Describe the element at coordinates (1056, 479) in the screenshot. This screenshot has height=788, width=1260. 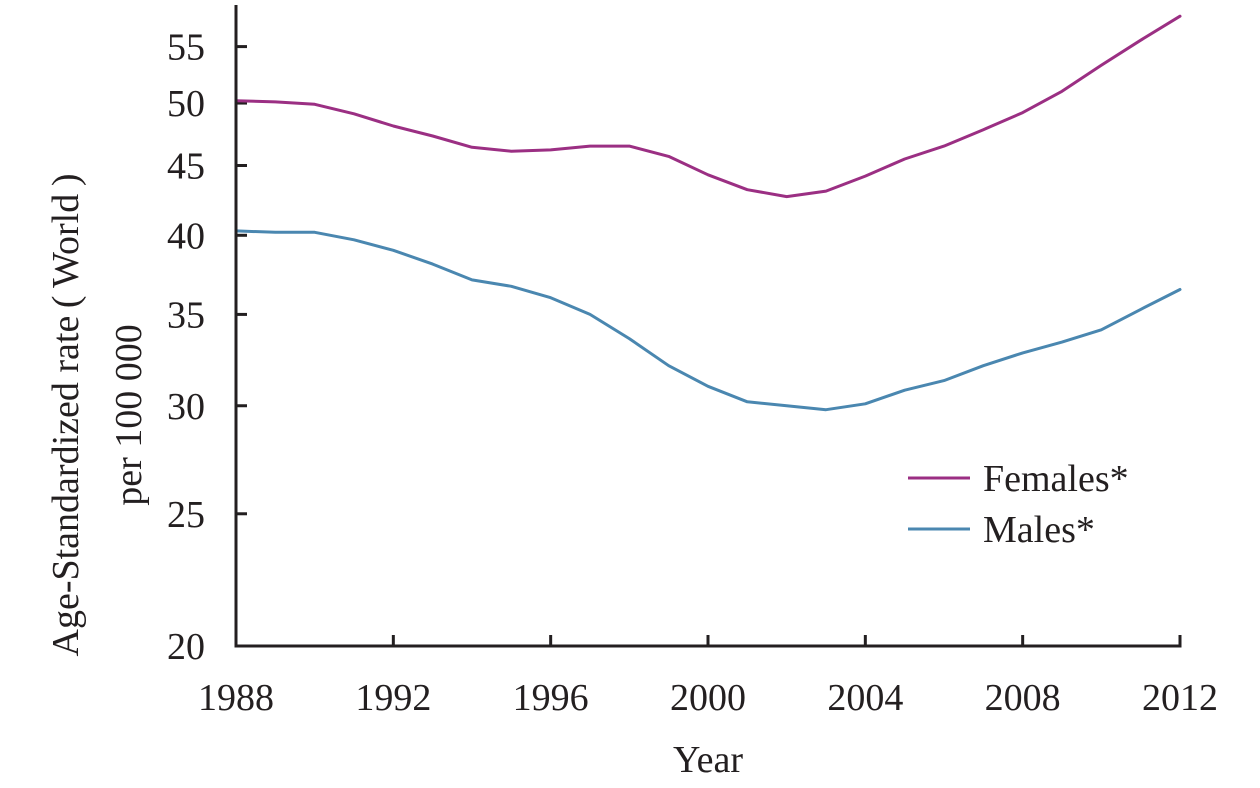
I see `legend-label-females: Females*` at that location.